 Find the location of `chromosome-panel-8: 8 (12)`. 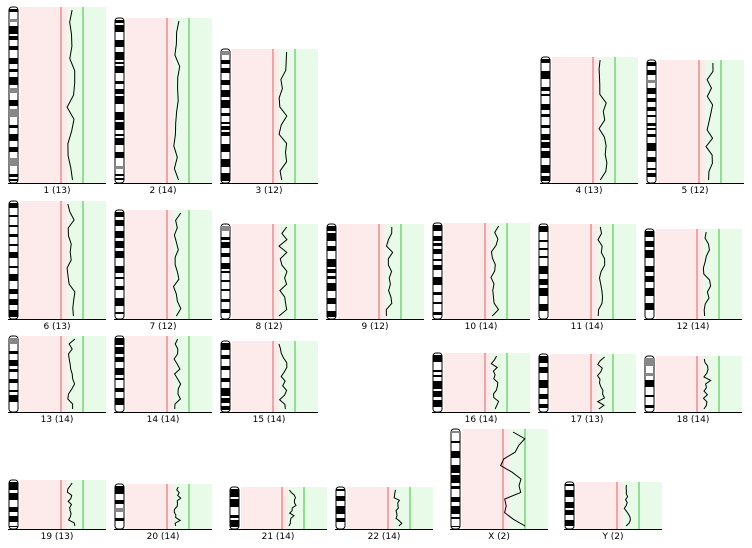

chromosome-panel-8: 8 (12) is located at coordinates (269, 277).